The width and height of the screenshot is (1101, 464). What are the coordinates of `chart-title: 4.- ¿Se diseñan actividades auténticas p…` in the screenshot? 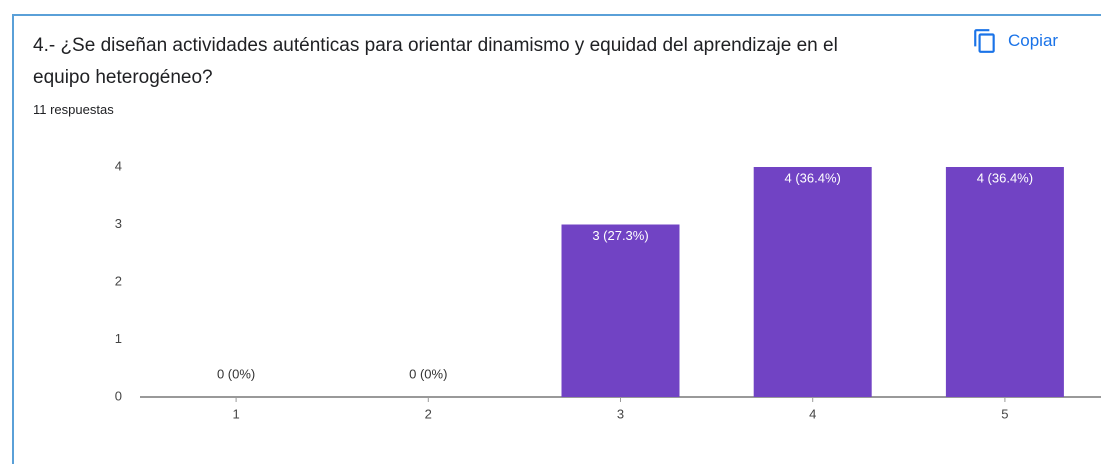 It's located at (435, 61).